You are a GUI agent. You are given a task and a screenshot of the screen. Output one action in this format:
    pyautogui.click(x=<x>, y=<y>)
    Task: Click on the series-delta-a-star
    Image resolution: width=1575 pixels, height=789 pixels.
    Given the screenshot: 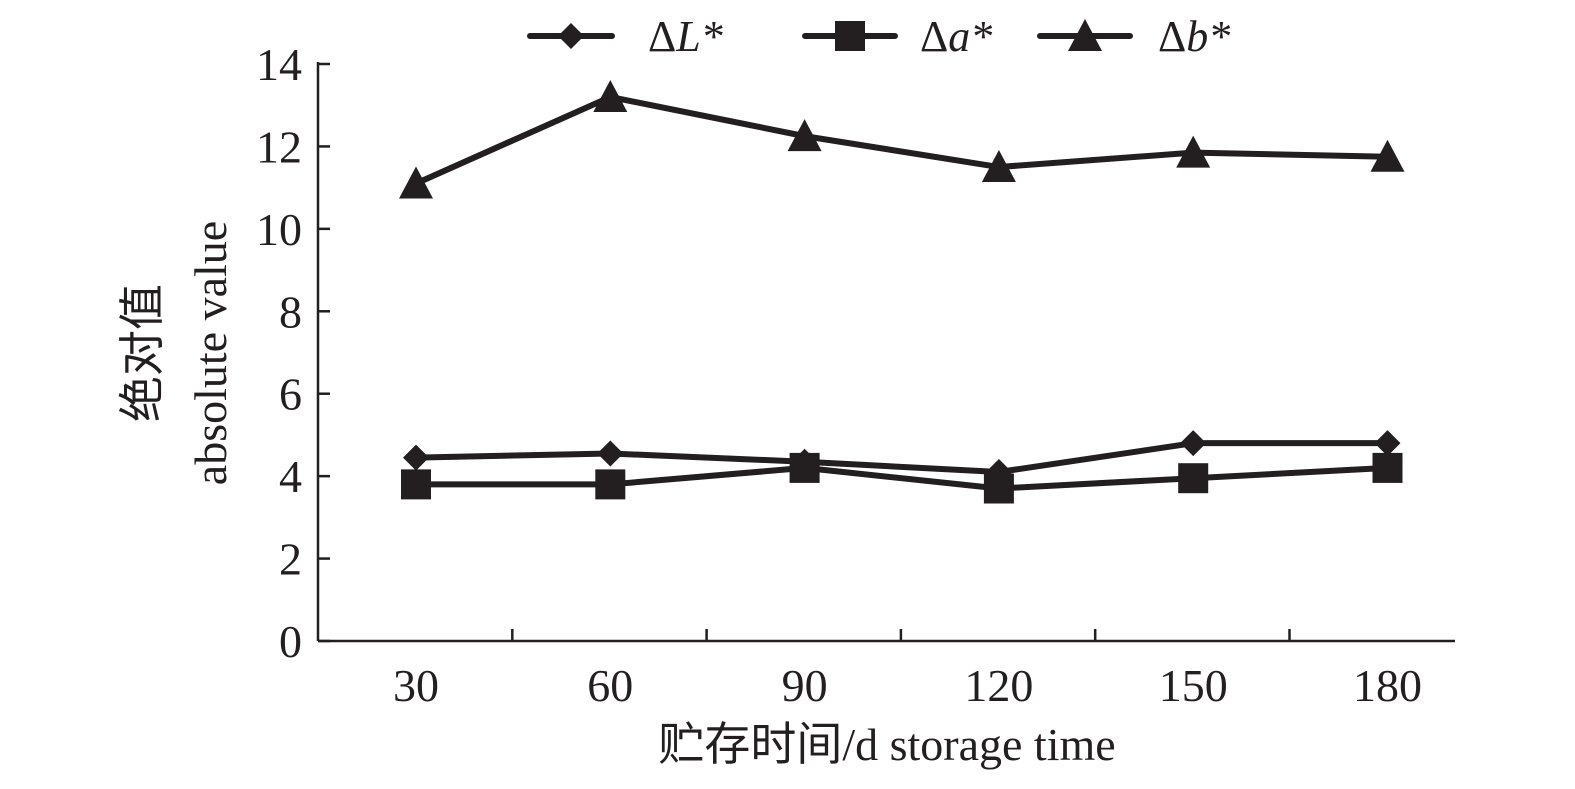 What is the action you would take?
    pyautogui.click(x=902, y=478)
    